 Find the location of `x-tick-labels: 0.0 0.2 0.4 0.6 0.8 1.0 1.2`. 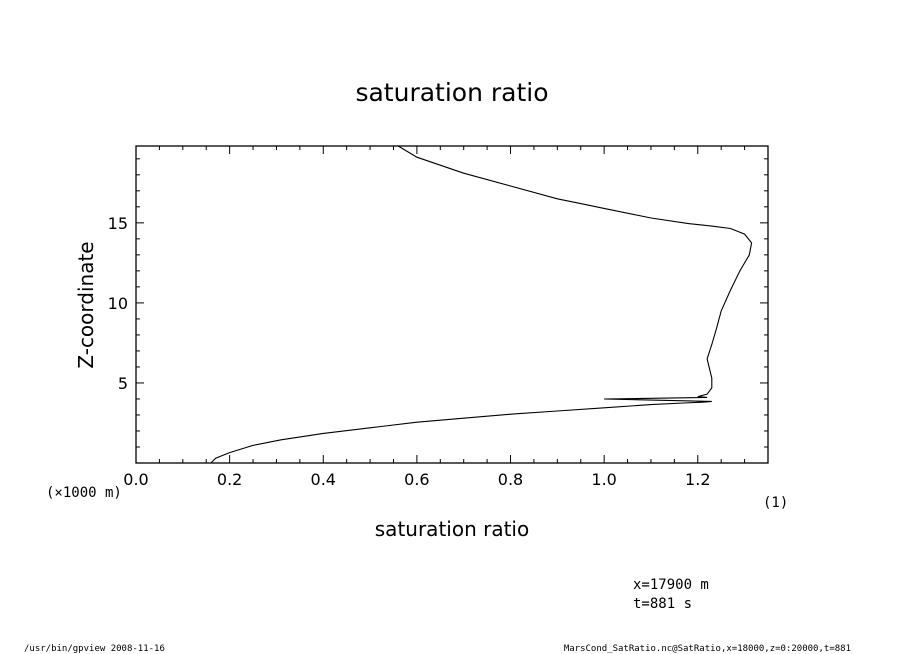

x-tick-labels: 0.0 0.2 0.4 0.6 0.8 1.0 1.2 is located at coordinates (416, 479).